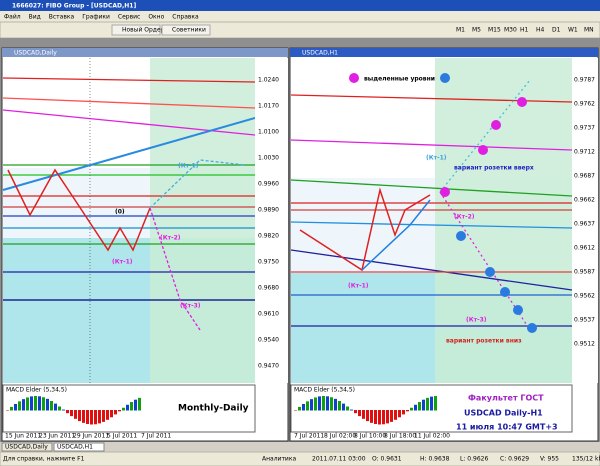 The image size is (600, 466). Describe the element at coordinates (143, 30) in the screenshot. I see `new-order: Новый Ордер` at that location.